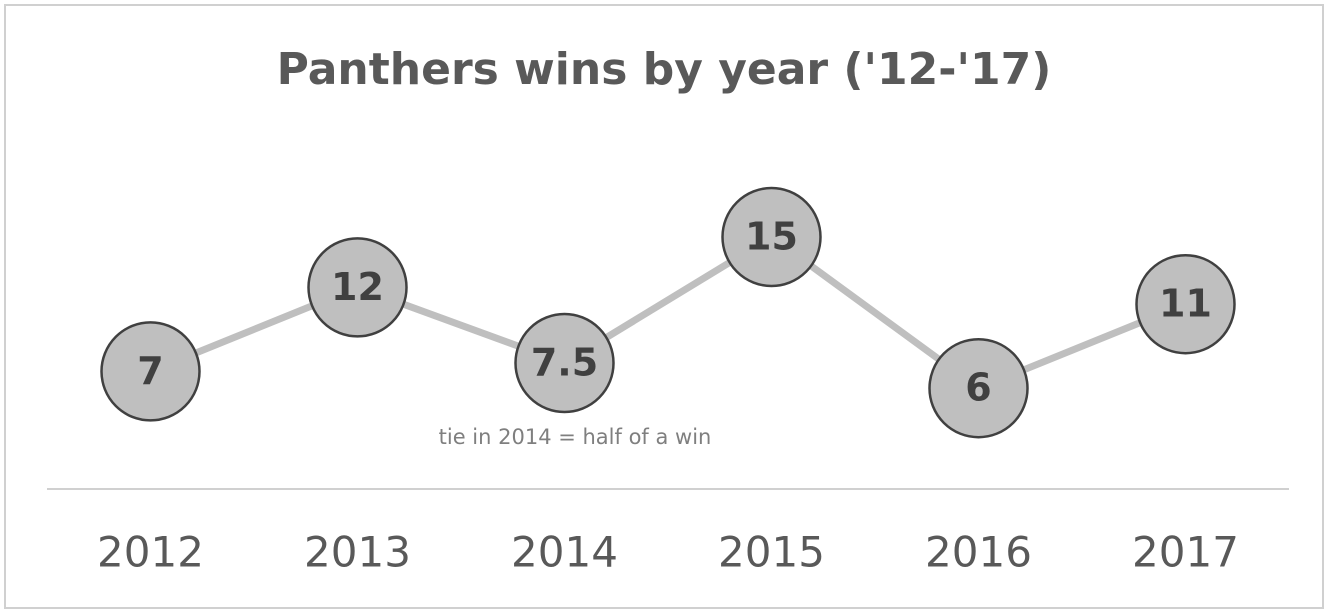 This screenshot has height=615, width=1329. I want to click on data-label: 12, so click(357, 287).